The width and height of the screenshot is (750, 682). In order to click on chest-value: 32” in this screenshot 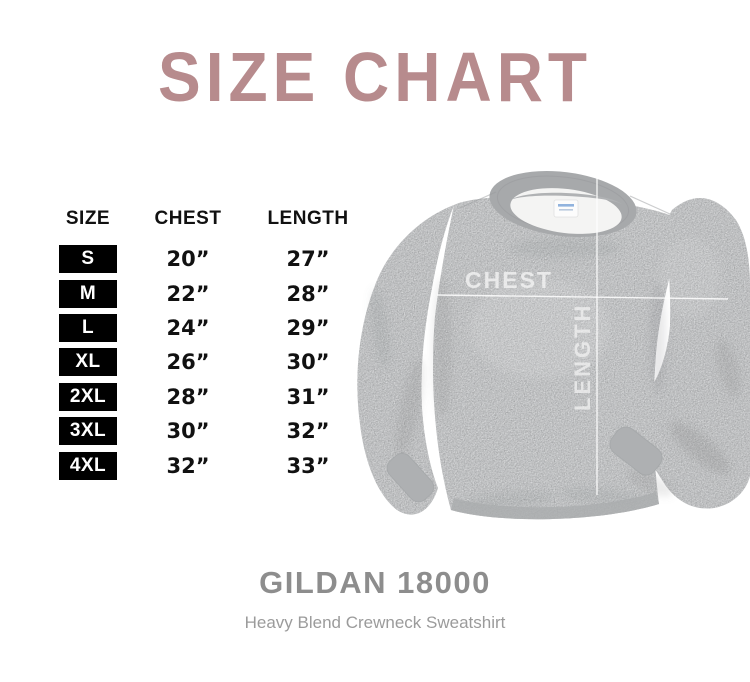, I will do `click(188, 465)`.